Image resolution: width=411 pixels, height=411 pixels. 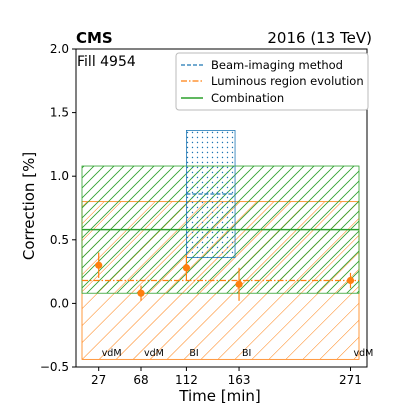 What do you see at coordinates (287, 81) in the screenshot?
I see `legend-label-luminous-region: Luminous region evolution` at bounding box center [287, 81].